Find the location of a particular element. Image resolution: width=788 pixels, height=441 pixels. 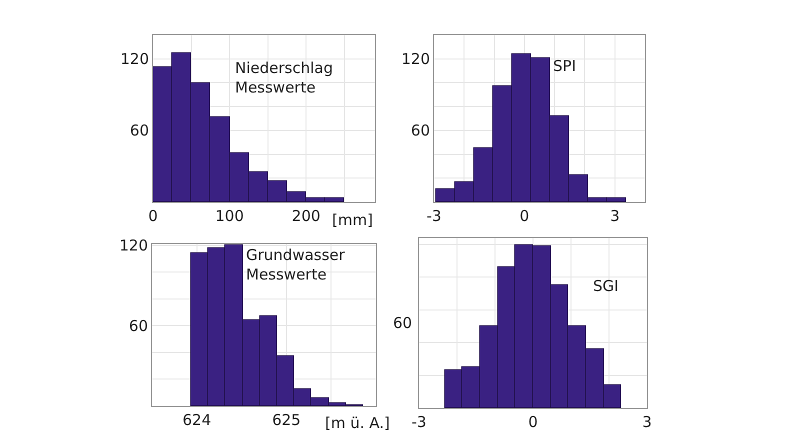

x-axis-title: [mm] is located at coordinates (352, 220).